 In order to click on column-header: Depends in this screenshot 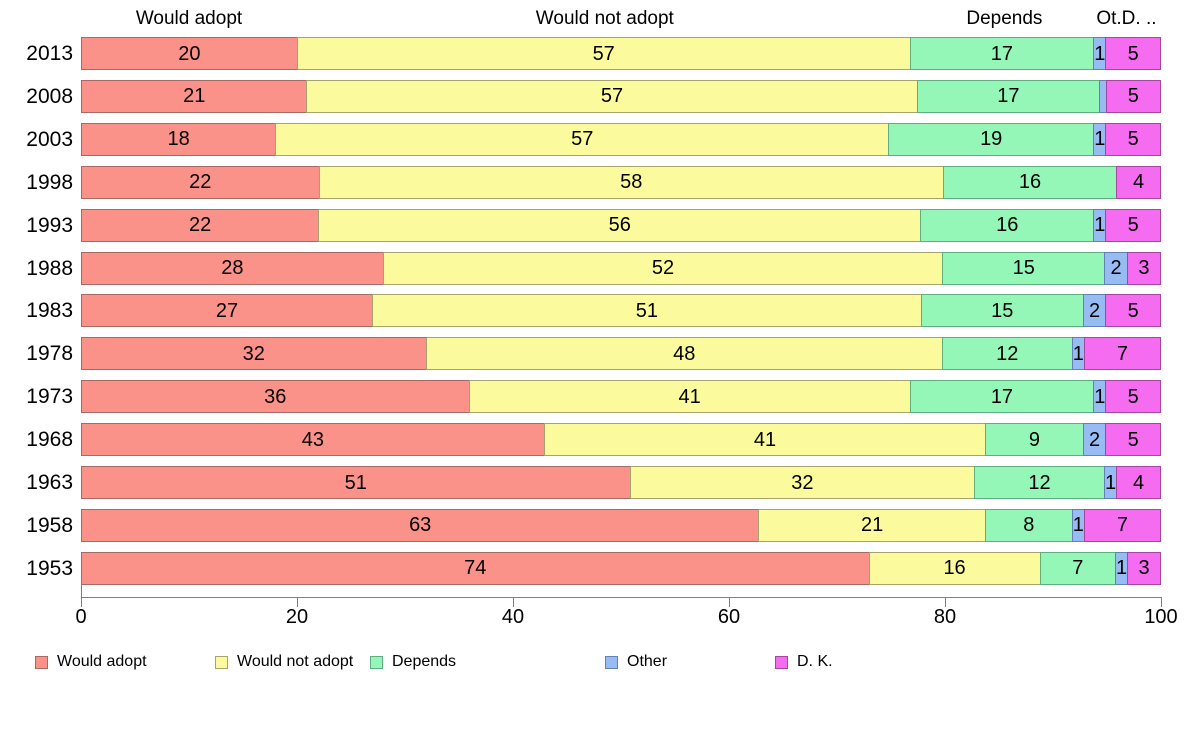, I will do `click(1004, 18)`.